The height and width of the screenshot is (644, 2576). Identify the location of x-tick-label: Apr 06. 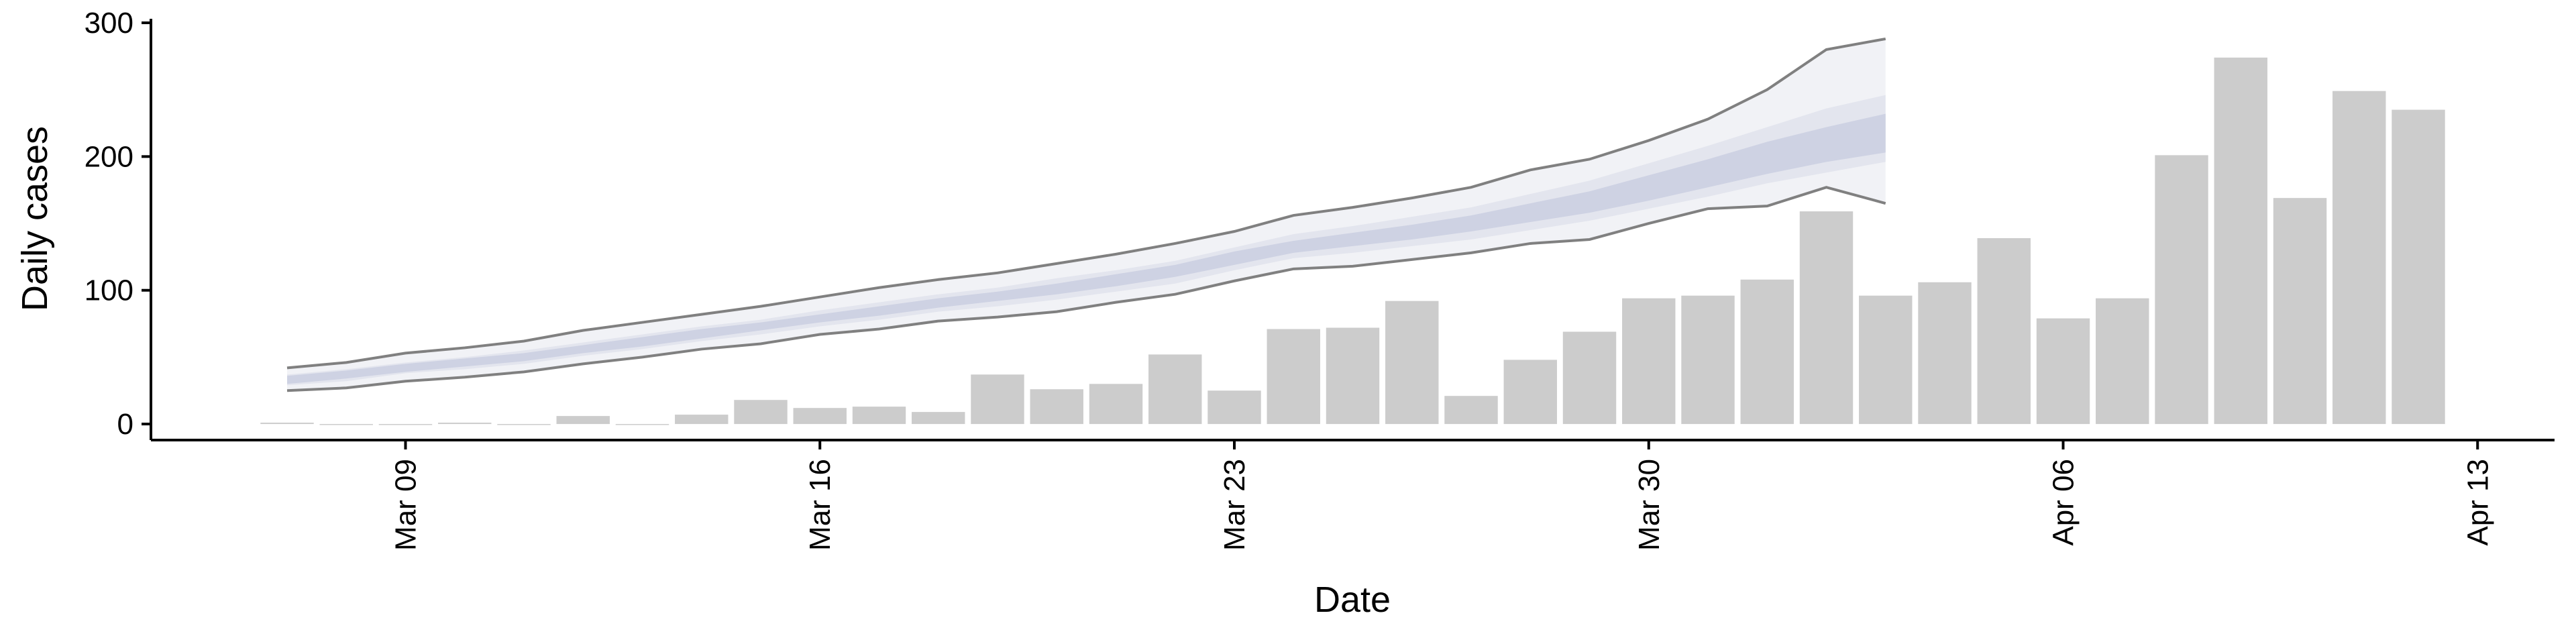
(2063, 502).